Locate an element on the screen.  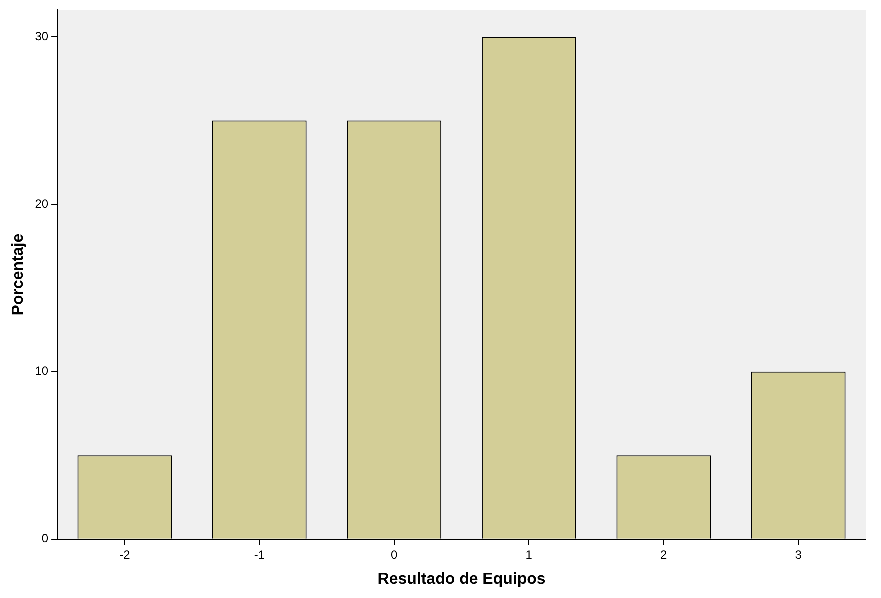
x-tick-label: 0 is located at coordinates (394, 555).